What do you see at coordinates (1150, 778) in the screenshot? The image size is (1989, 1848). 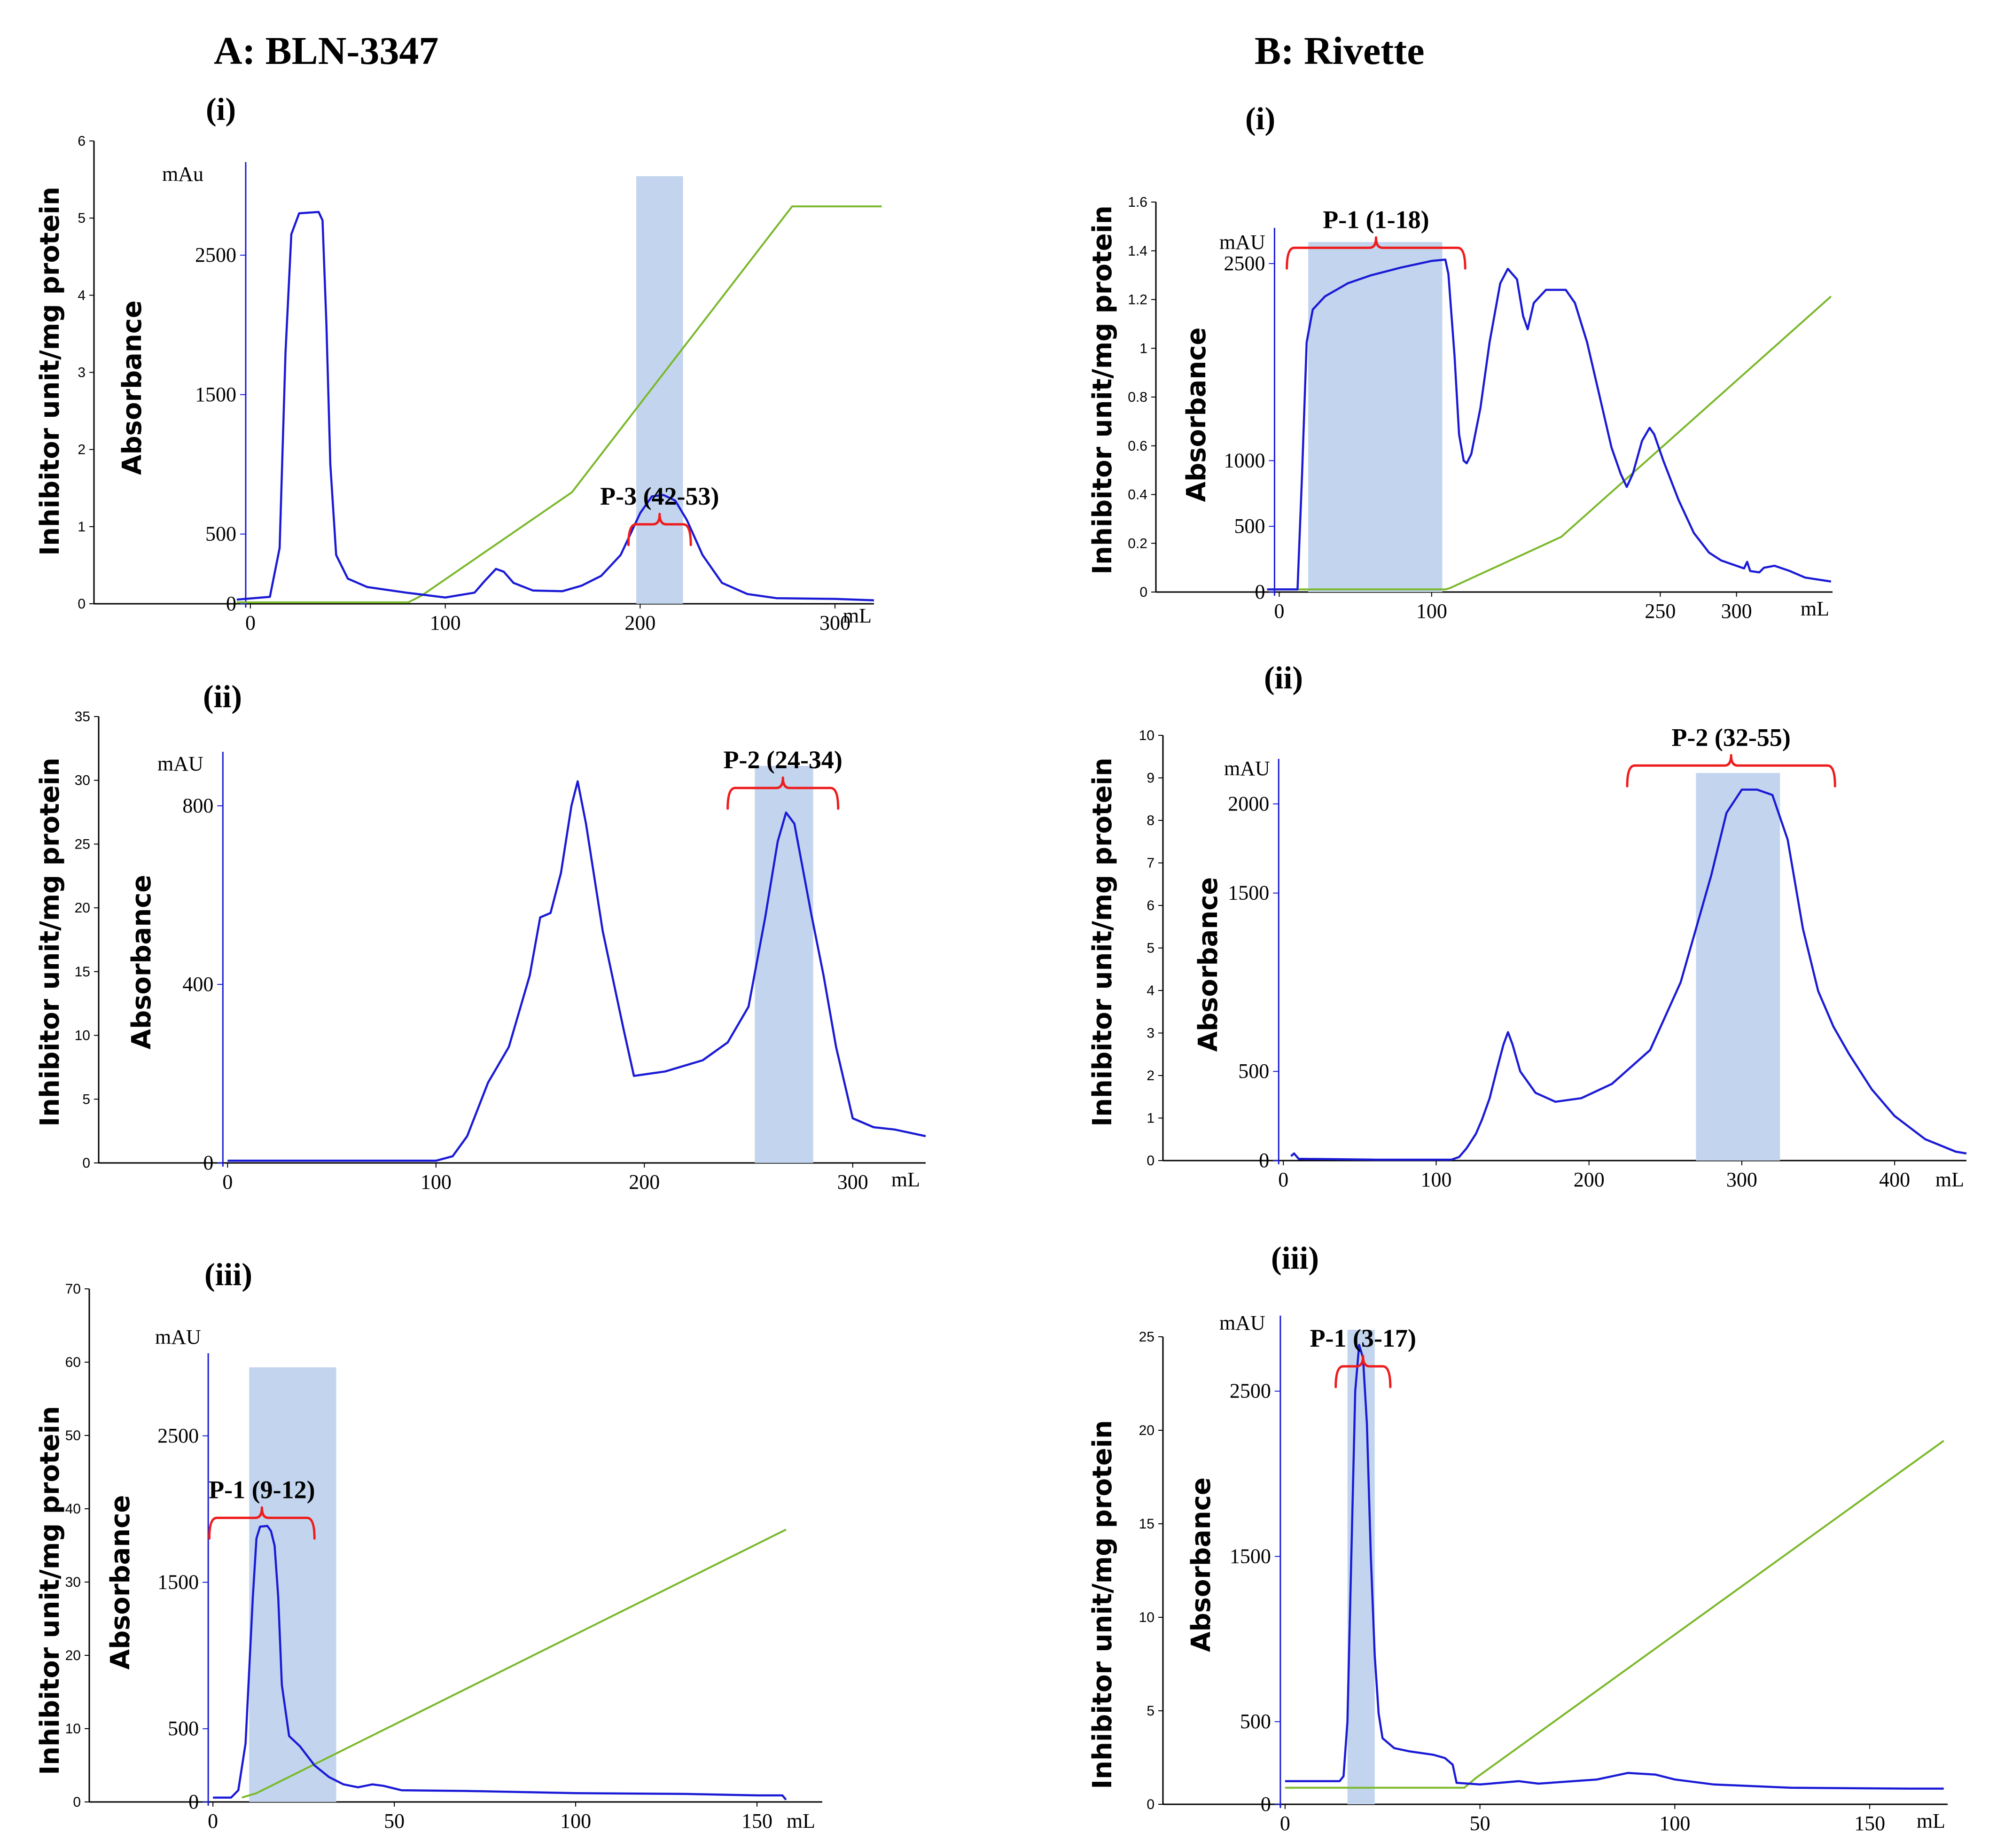 I see `inhibitor-tick-label: 9` at bounding box center [1150, 778].